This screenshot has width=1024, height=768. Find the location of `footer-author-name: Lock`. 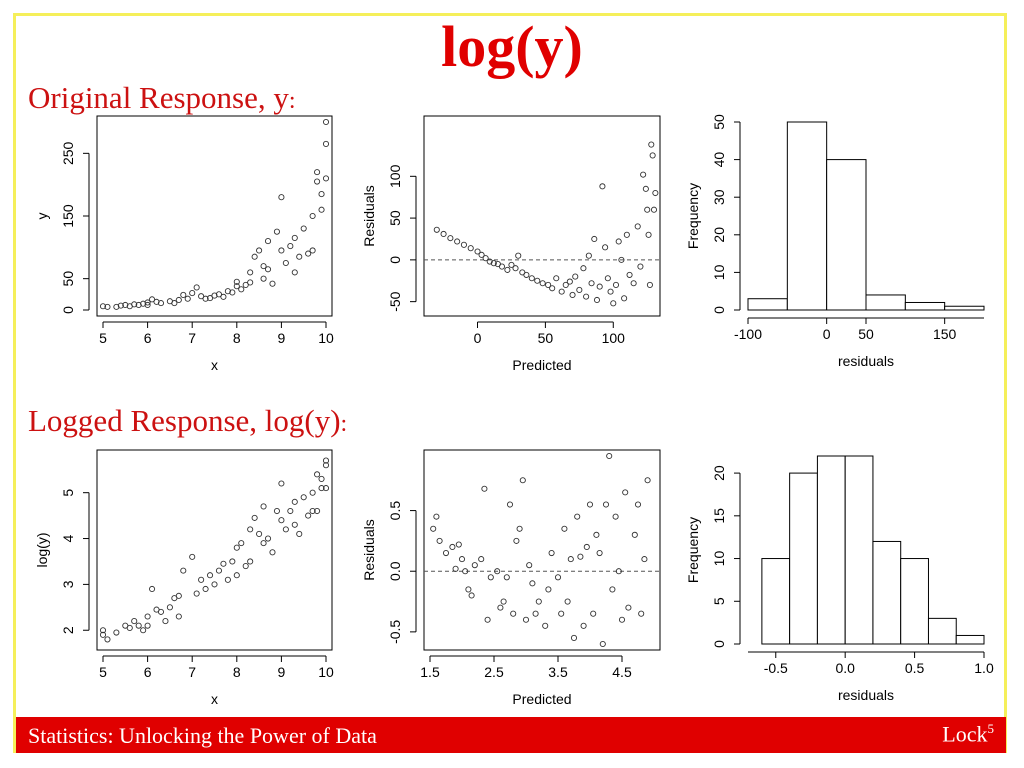

footer-author-name: Lock is located at coordinates (965, 734).